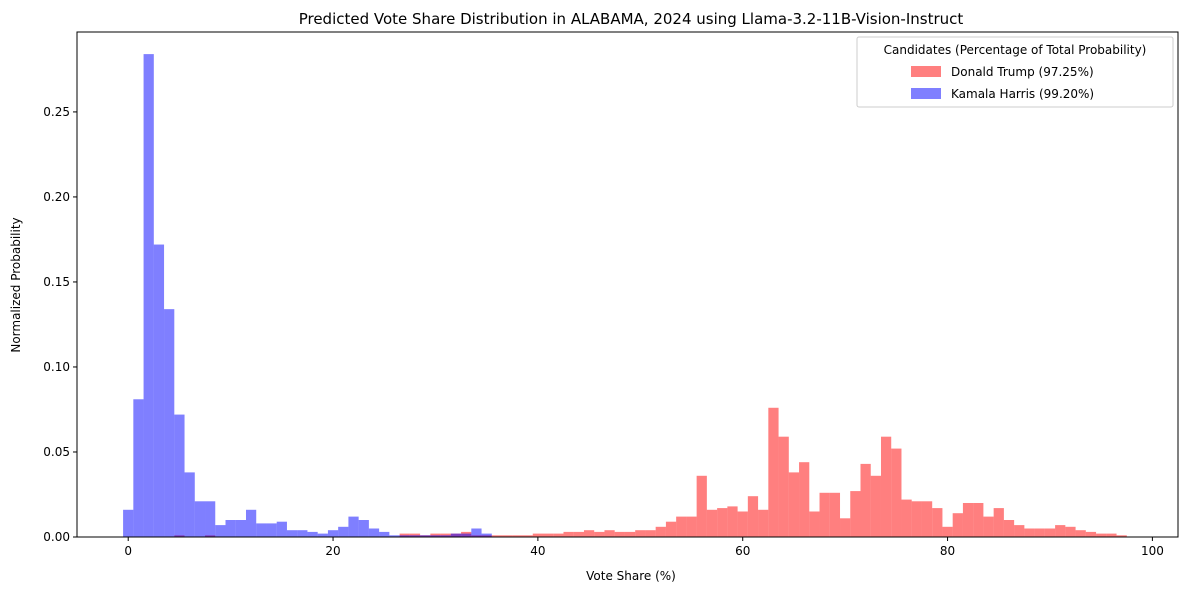 The image size is (1190, 590). I want to click on y-tick-label: 0.15, so click(56, 282).